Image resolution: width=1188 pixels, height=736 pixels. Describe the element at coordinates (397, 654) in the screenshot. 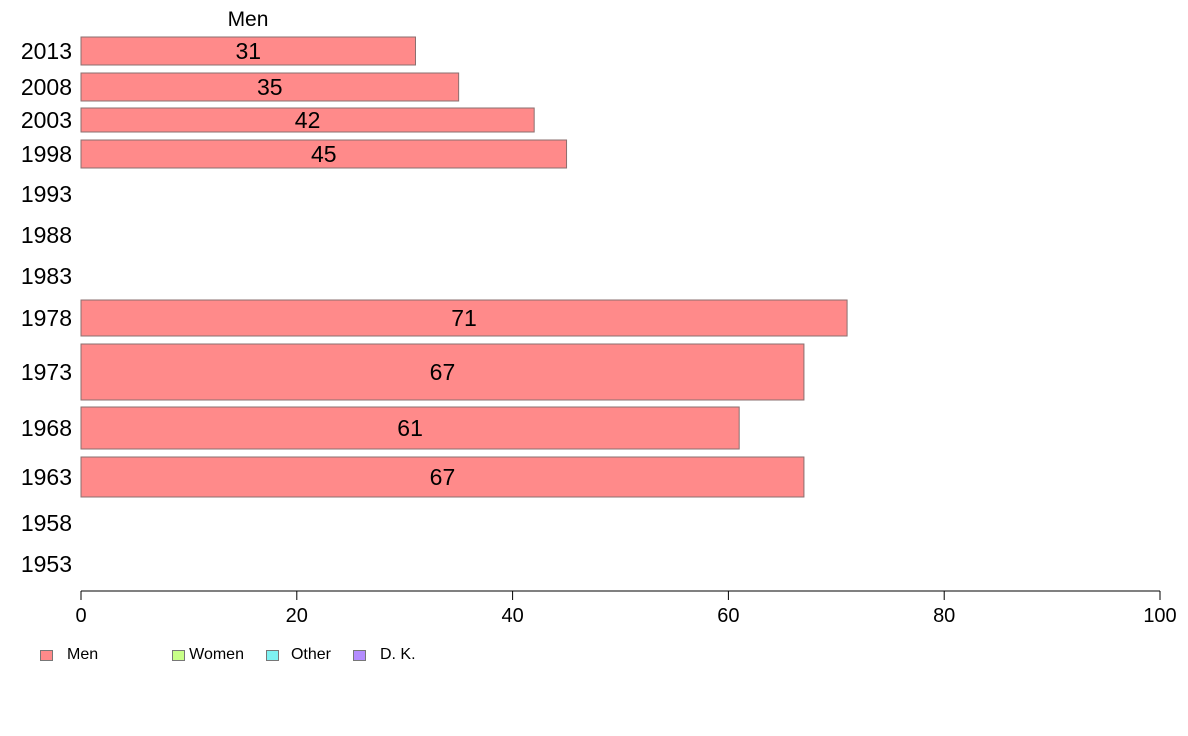

I see `legend-label: D. K.` at that location.